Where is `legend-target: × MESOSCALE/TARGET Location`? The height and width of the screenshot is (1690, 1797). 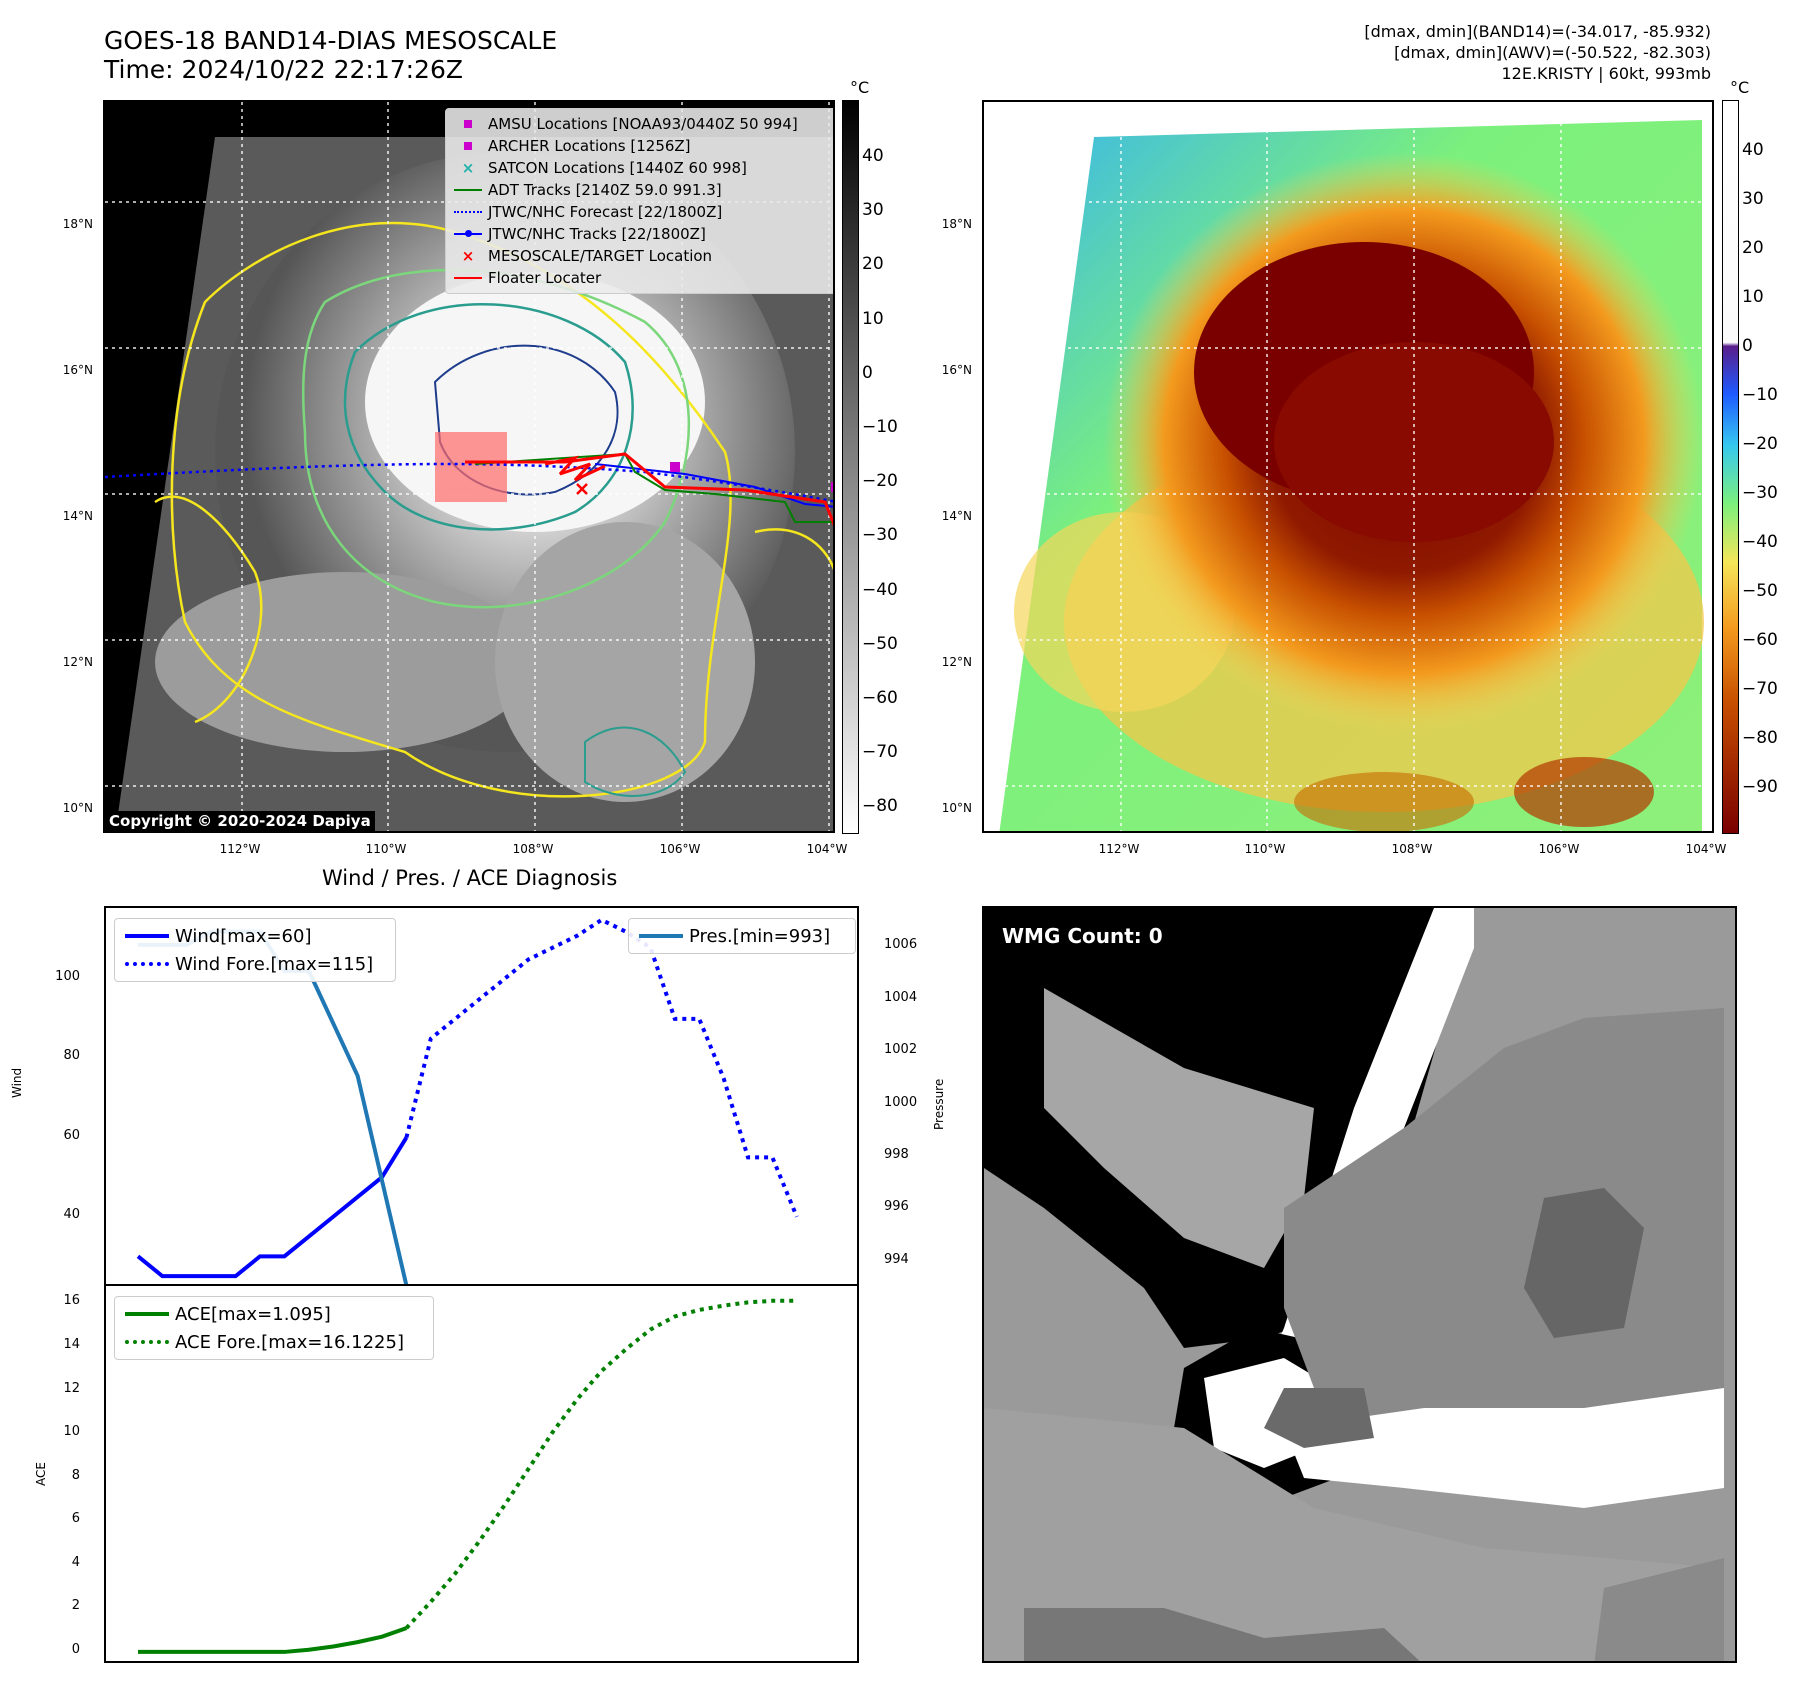
legend-target: × MESOSCALE/TARGET Location is located at coordinates (640, 256).